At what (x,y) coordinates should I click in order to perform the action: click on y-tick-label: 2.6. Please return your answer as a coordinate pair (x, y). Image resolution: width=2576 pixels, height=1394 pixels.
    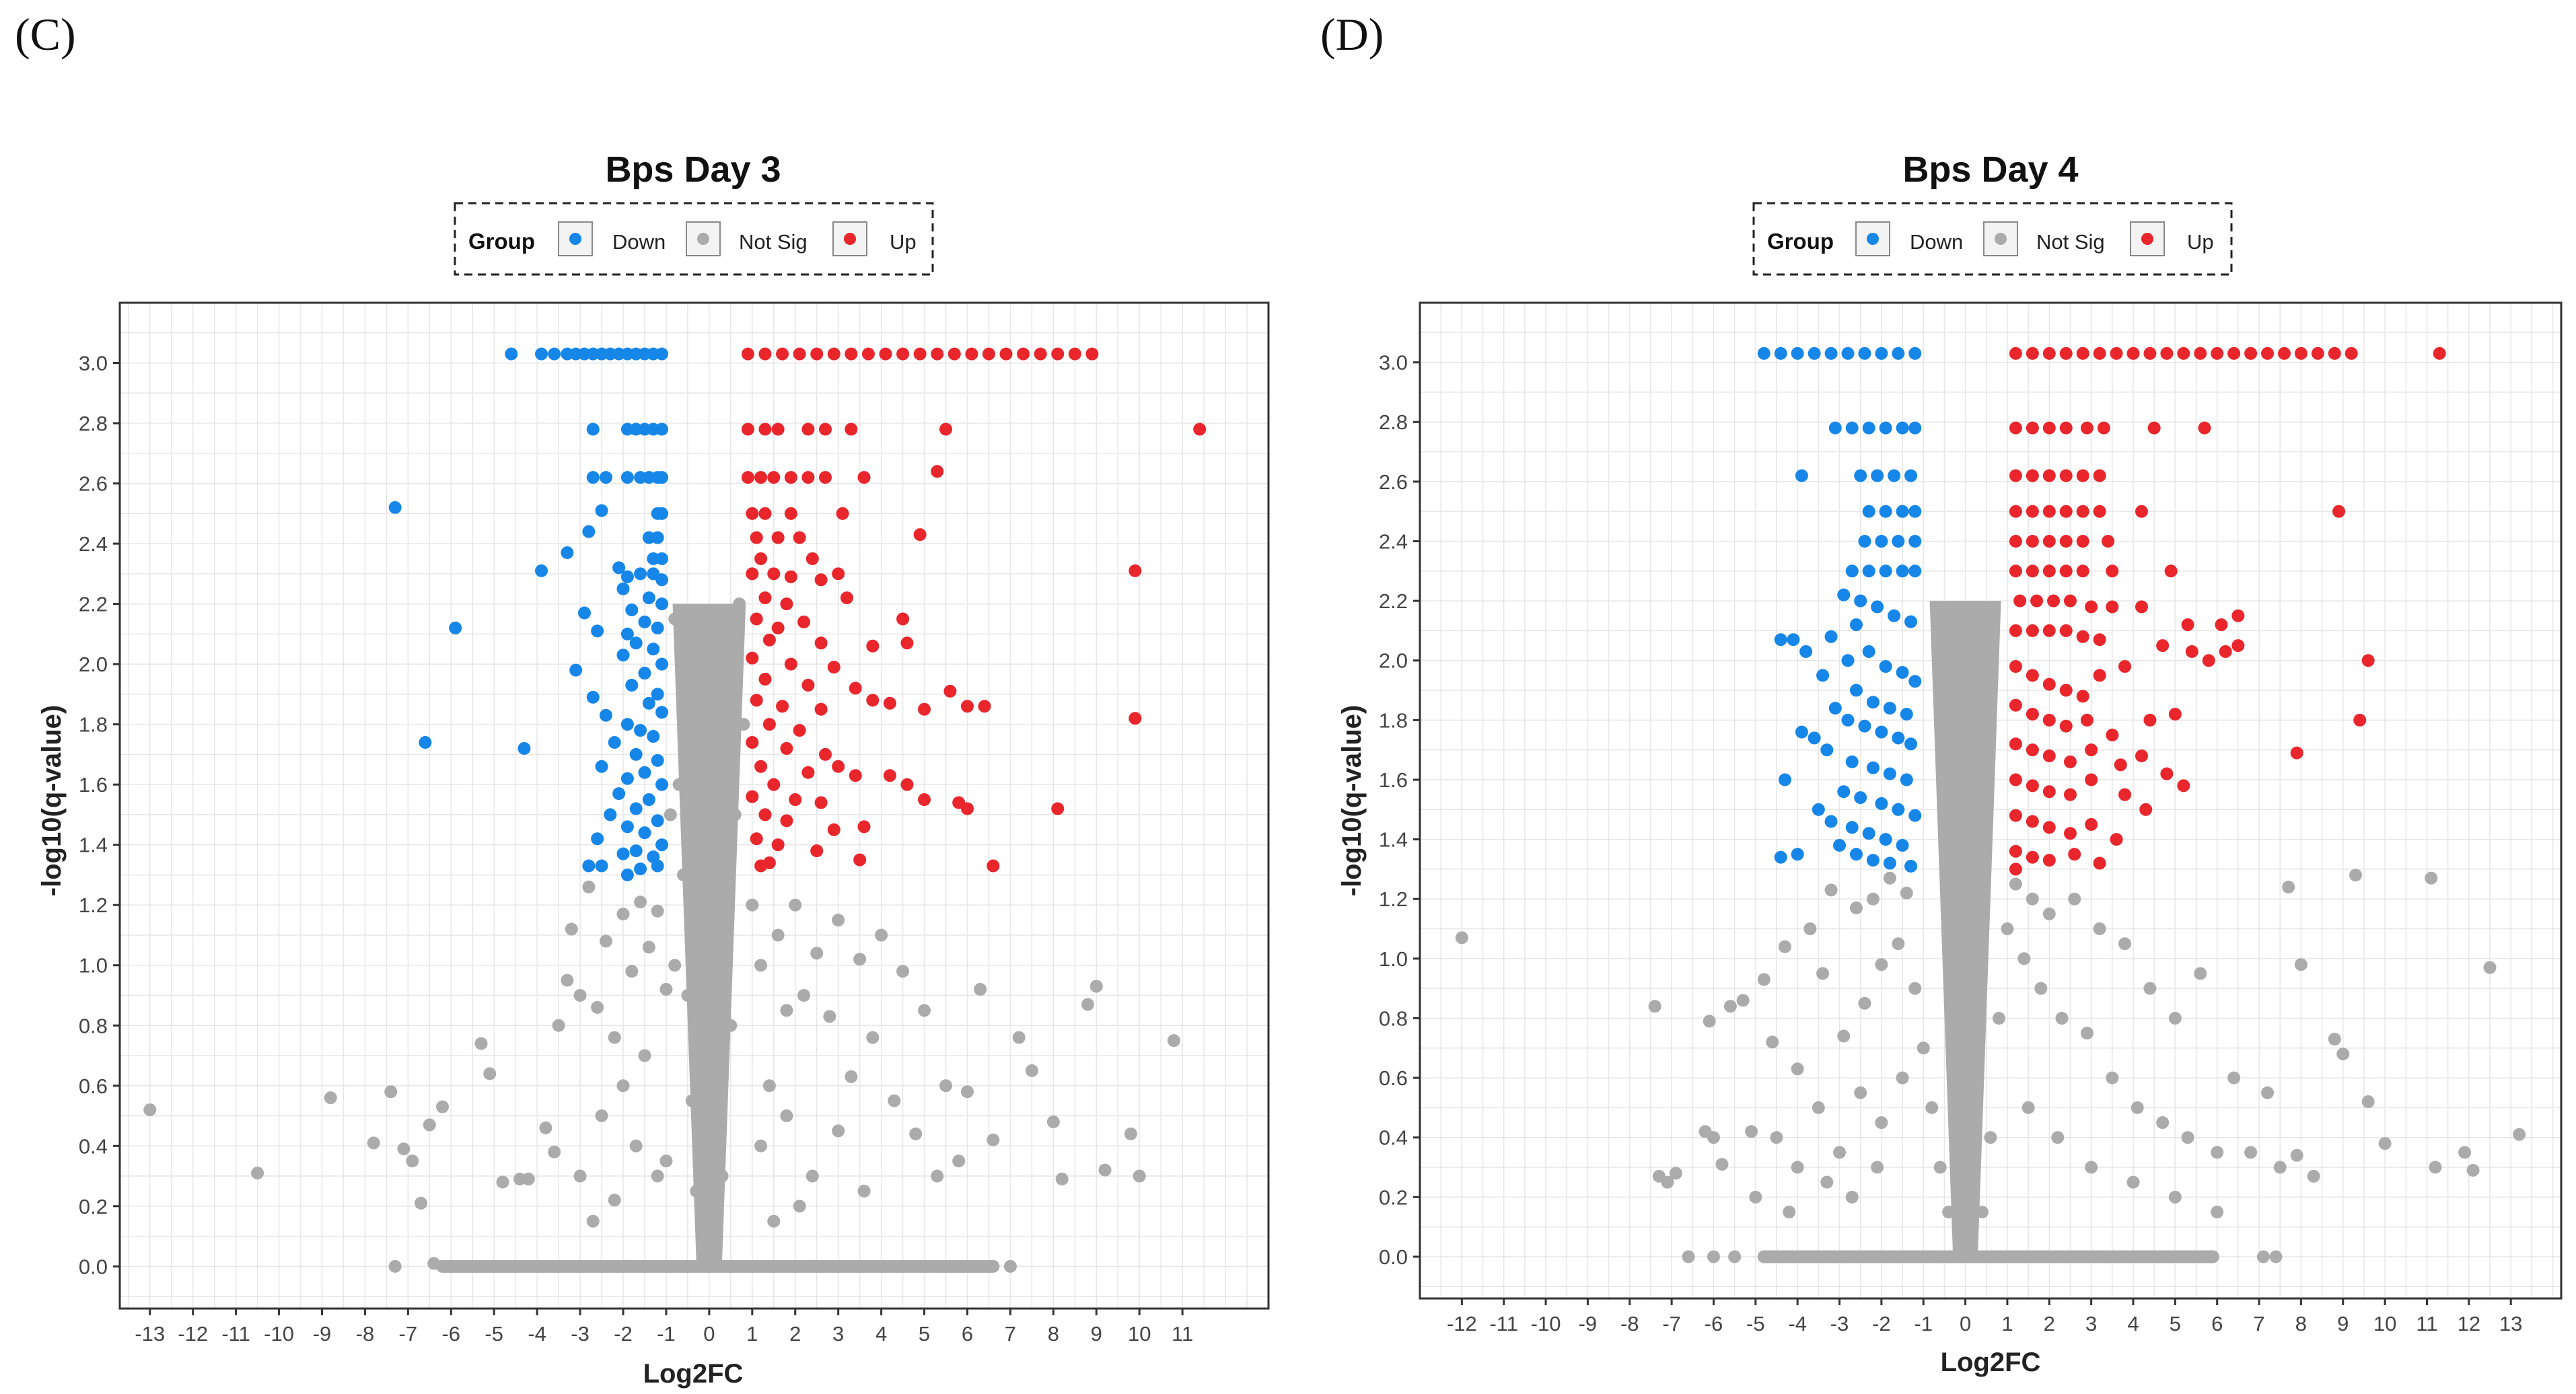
    Looking at the image, I should click on (1394, 482).